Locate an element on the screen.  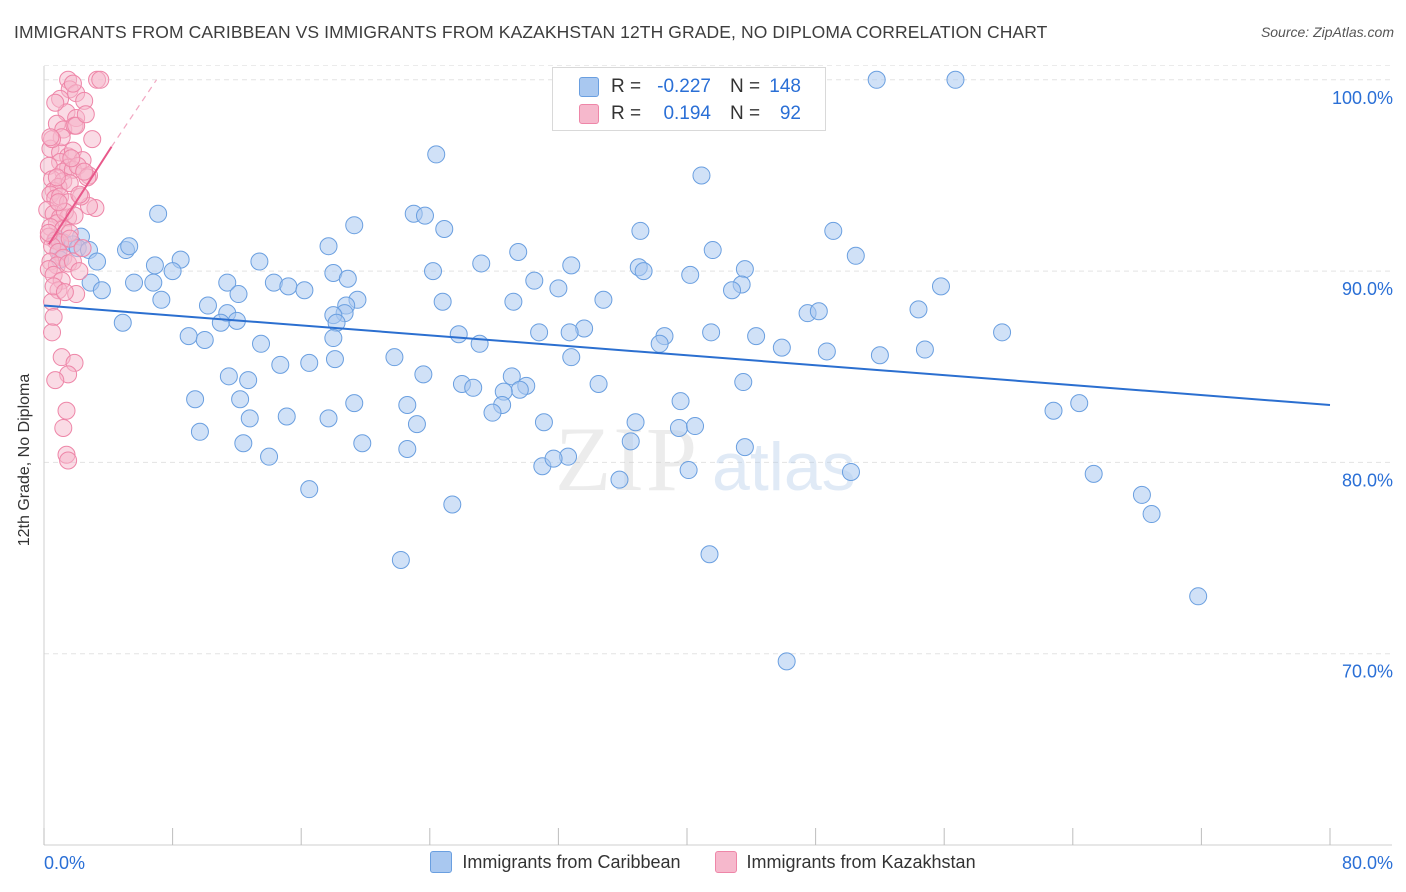
legend-label-kazakhstan: Immigrants from Kazakhstan is located at coordinates (861, 861).